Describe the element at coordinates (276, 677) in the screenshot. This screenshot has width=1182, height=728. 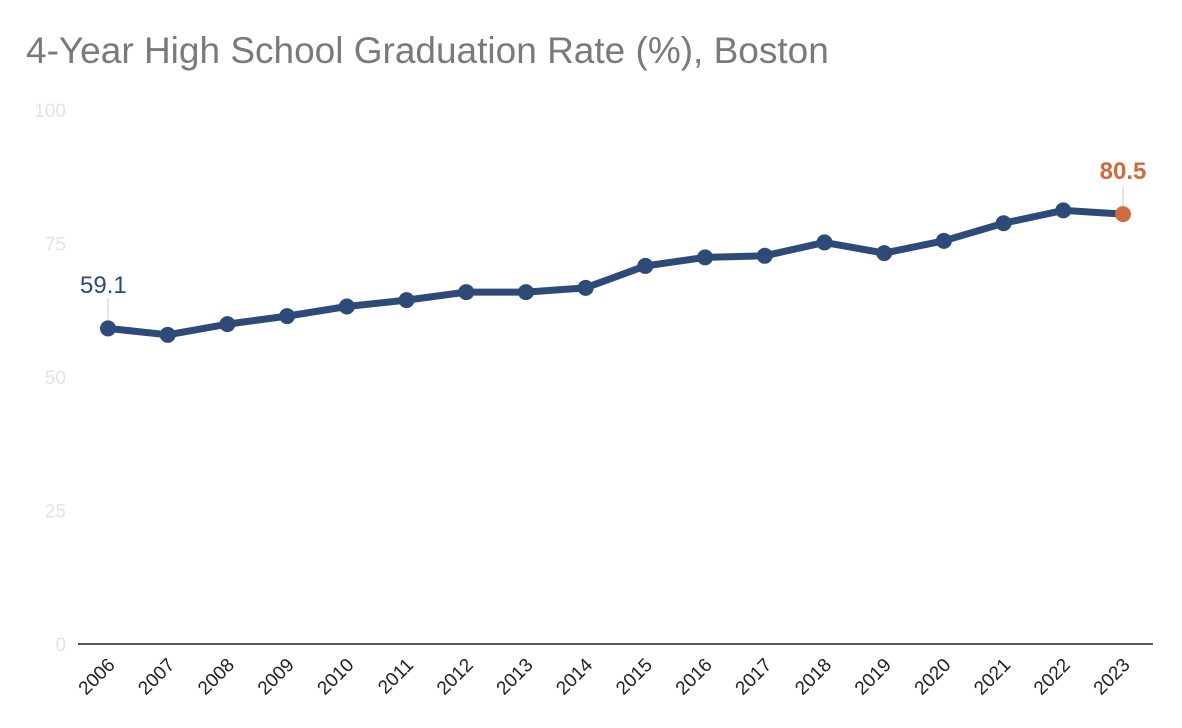
I see `x-tick-label: 2009` at that location.